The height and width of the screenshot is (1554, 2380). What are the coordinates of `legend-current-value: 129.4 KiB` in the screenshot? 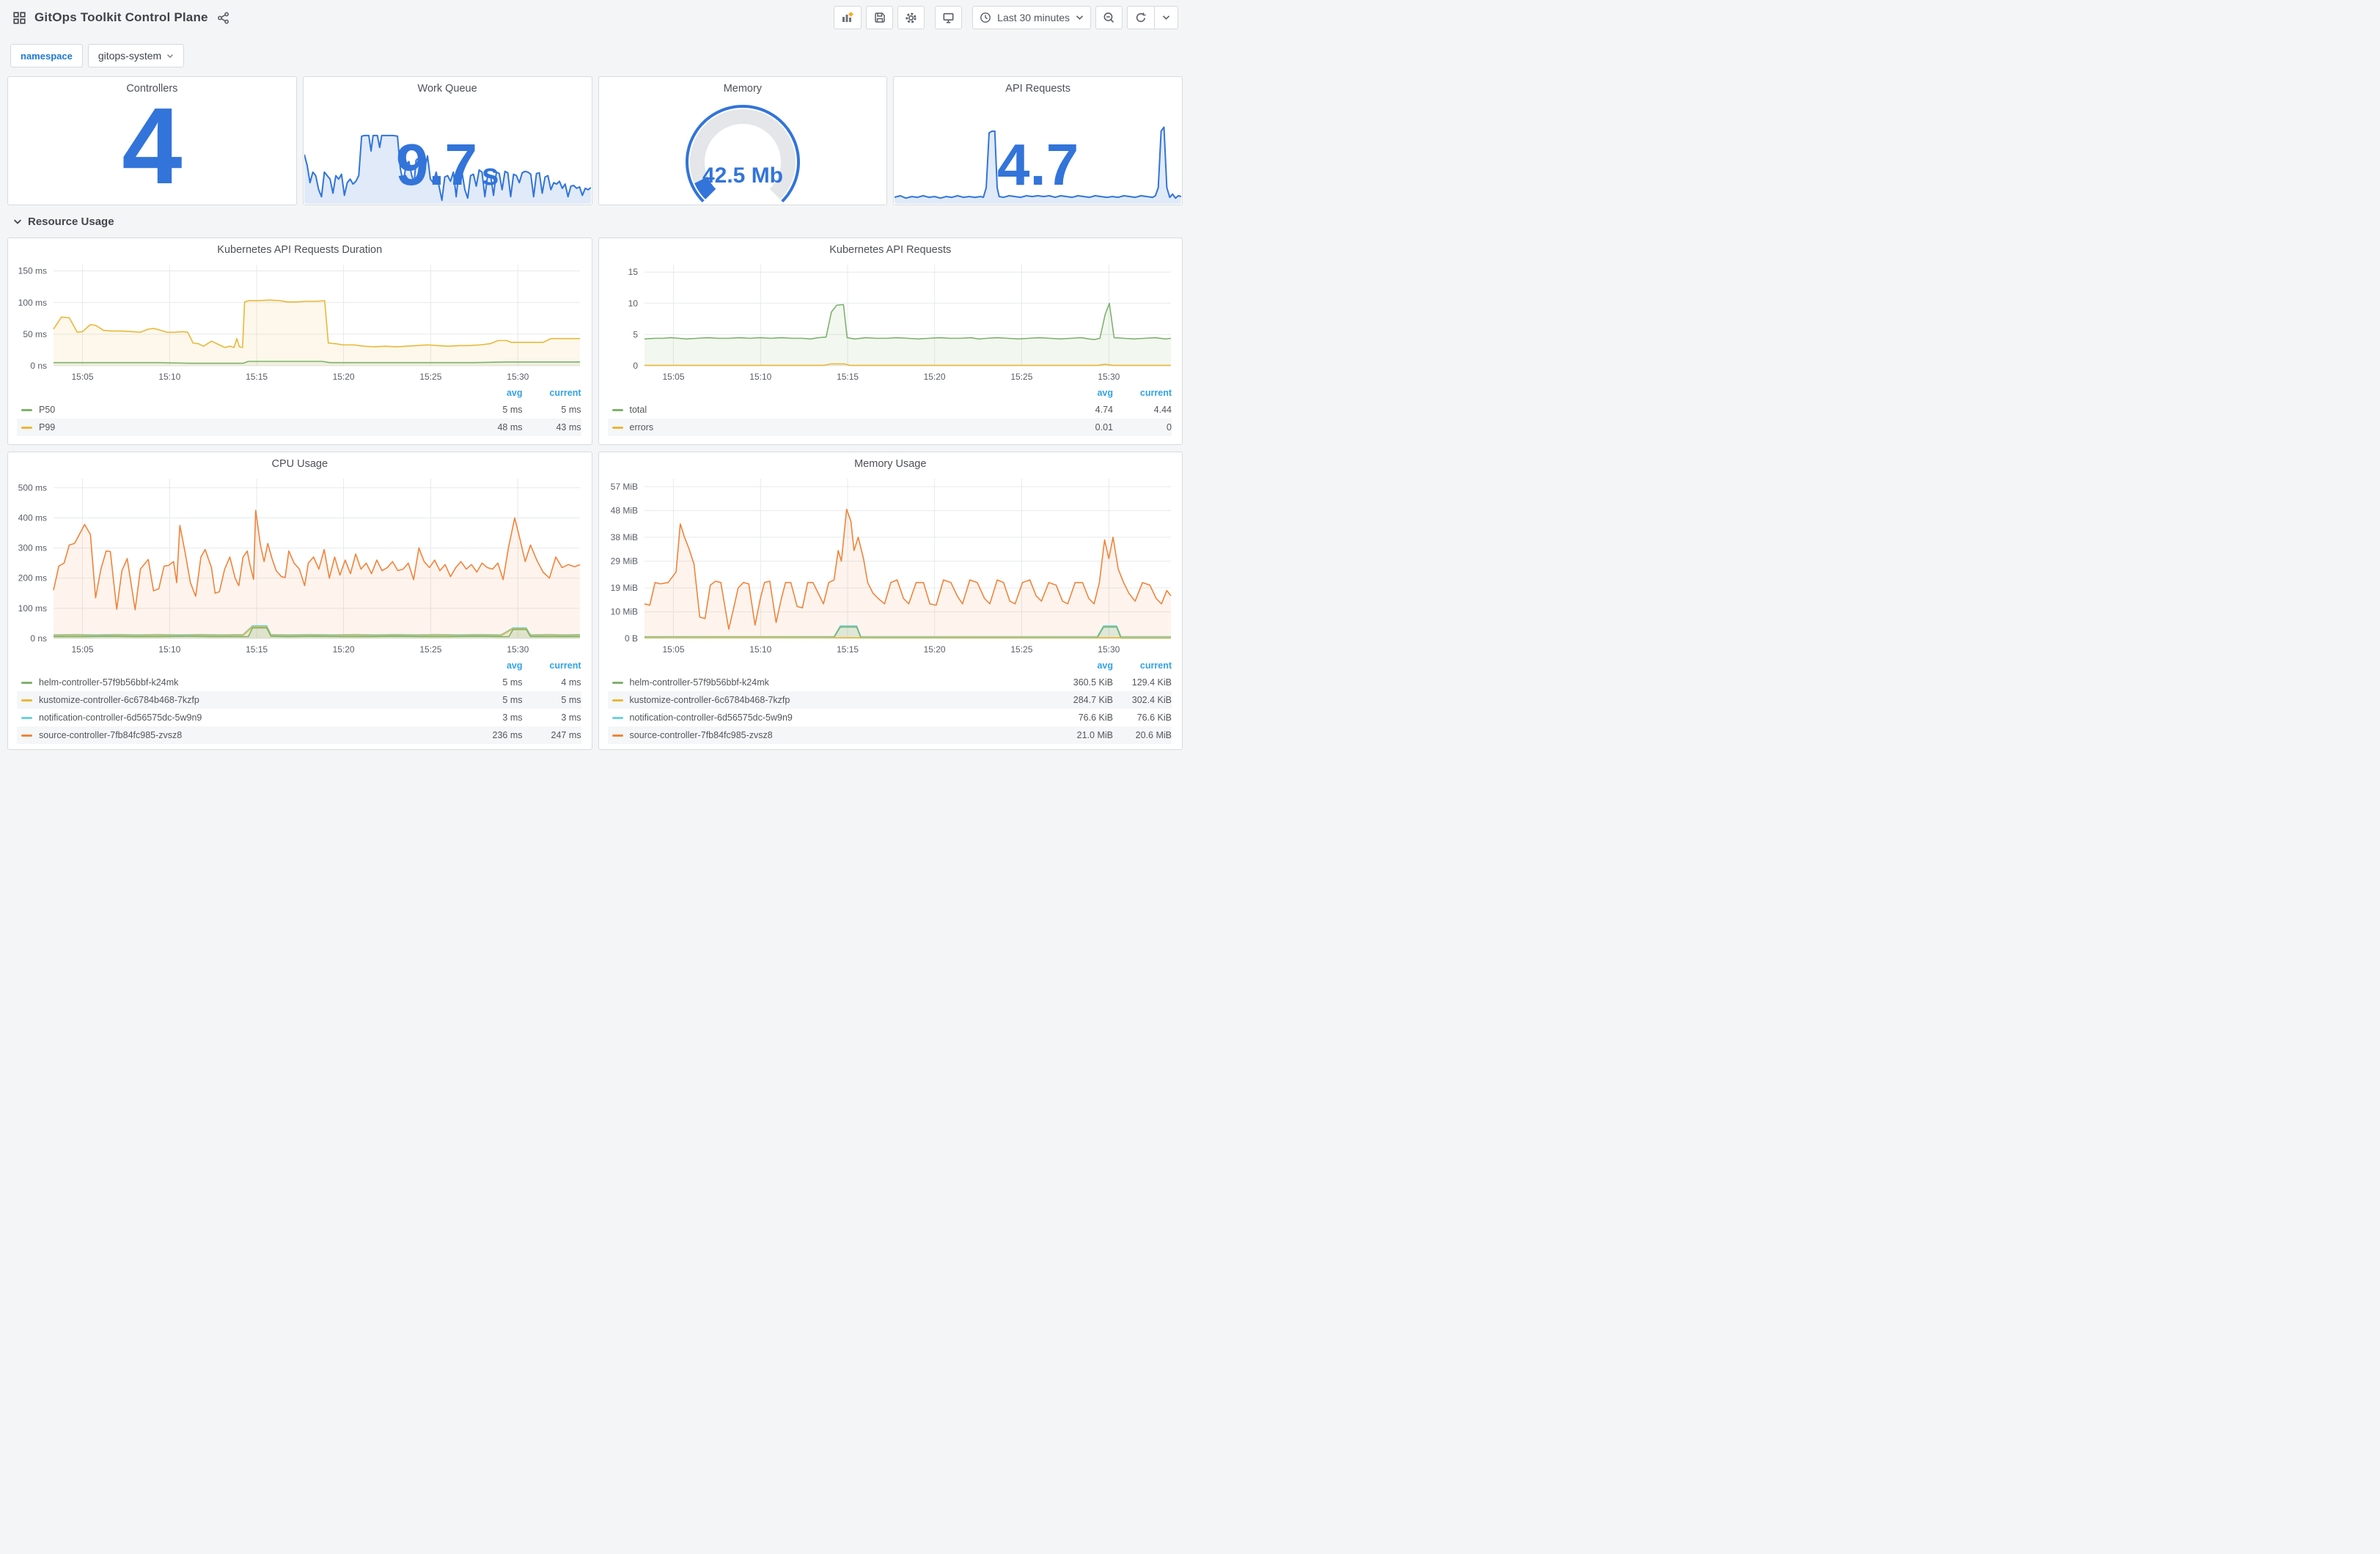 It's located at (1151, 682).